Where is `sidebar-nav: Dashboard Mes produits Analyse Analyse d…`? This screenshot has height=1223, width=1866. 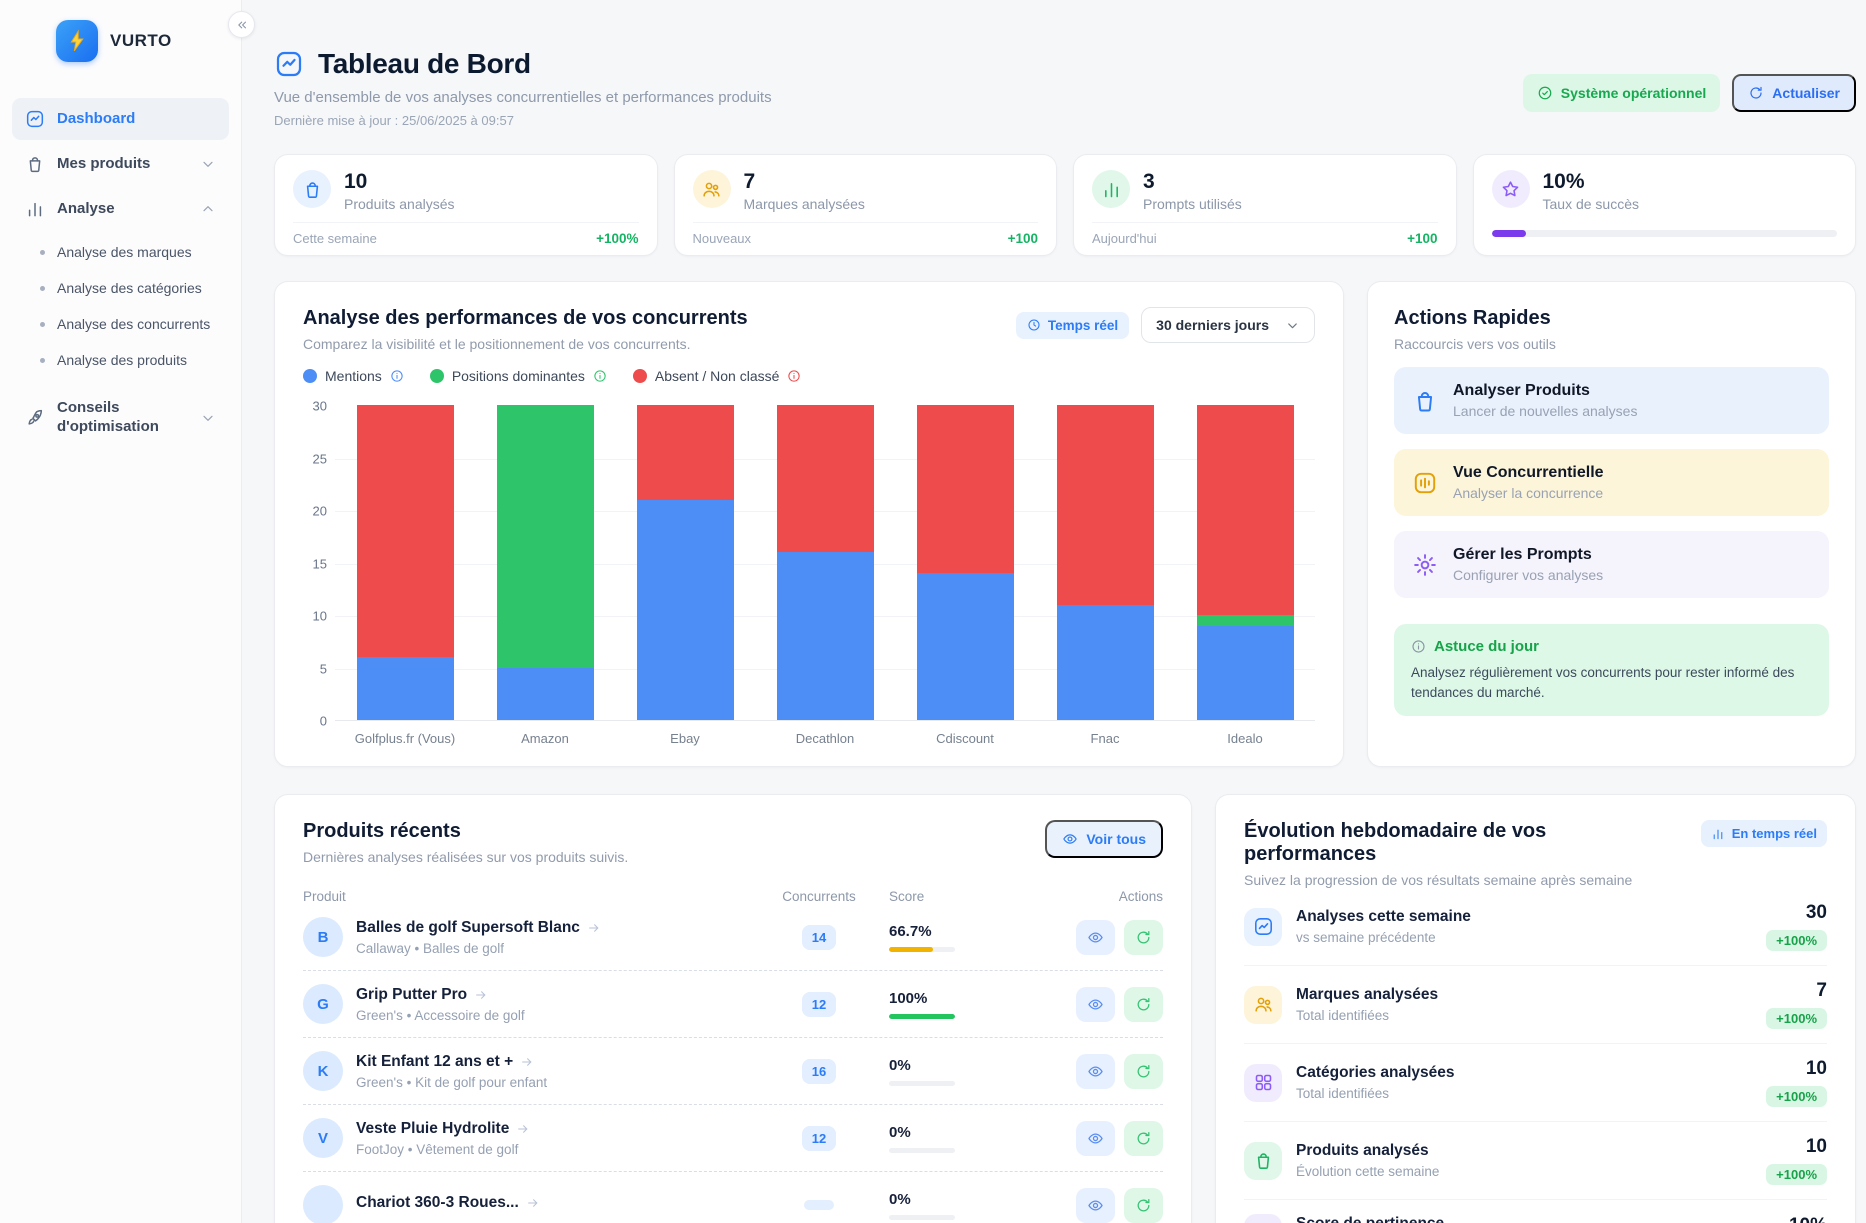 sidebar-nav: Dashboard Mes produits Analyse Analyse d… is located at coordinates (120, 273).